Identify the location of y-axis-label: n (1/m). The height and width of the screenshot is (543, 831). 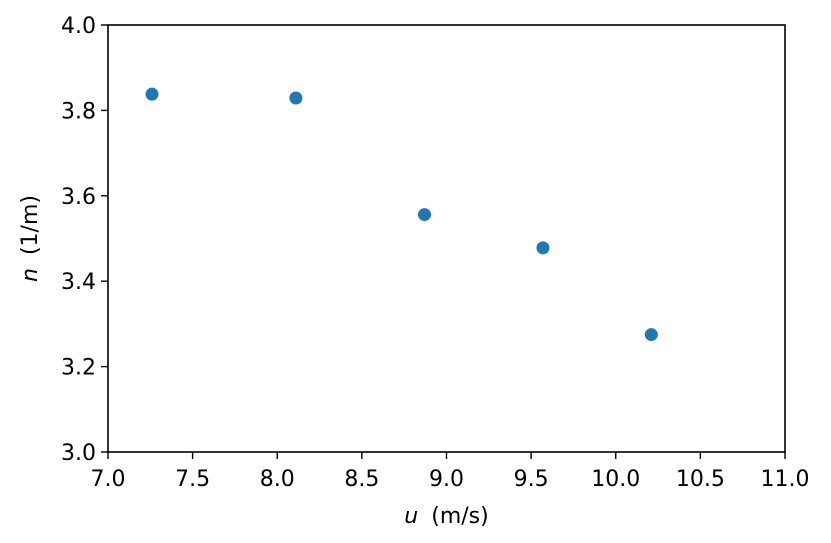
(30, 238).